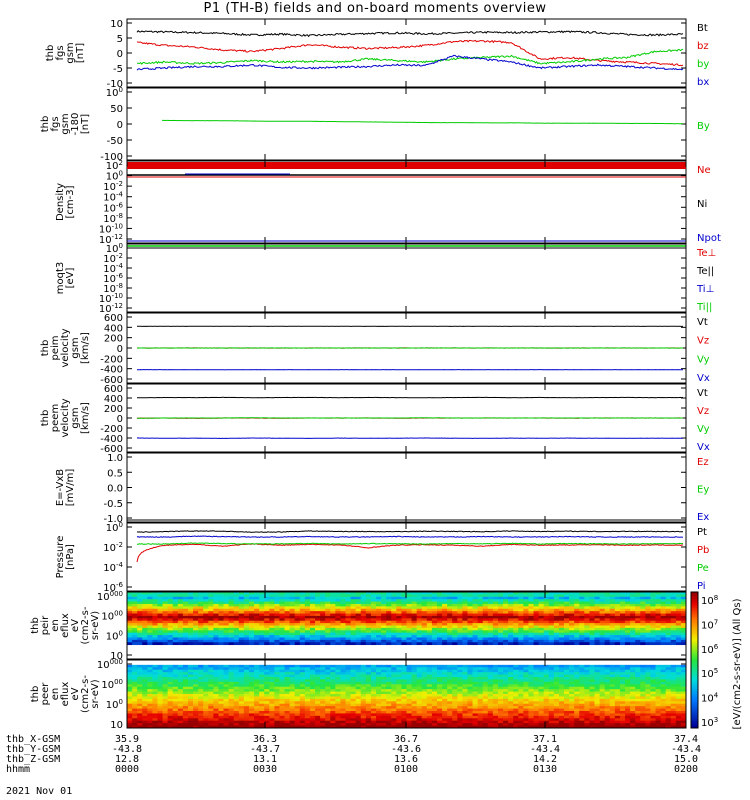  What do you see at coordinates (111, 439) in the screenshot?
I see `panel-6-ytick: -400` at bounding box center [111, 439].